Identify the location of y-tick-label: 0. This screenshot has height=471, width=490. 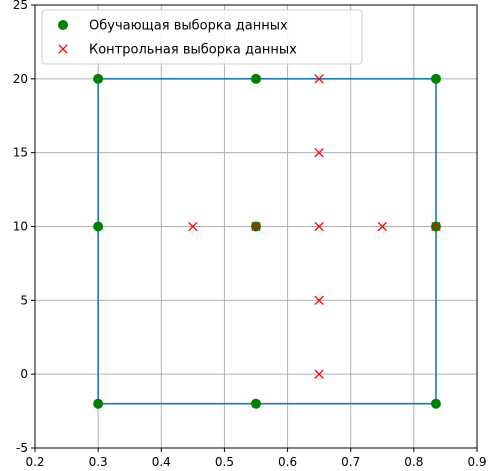
(24, 374).